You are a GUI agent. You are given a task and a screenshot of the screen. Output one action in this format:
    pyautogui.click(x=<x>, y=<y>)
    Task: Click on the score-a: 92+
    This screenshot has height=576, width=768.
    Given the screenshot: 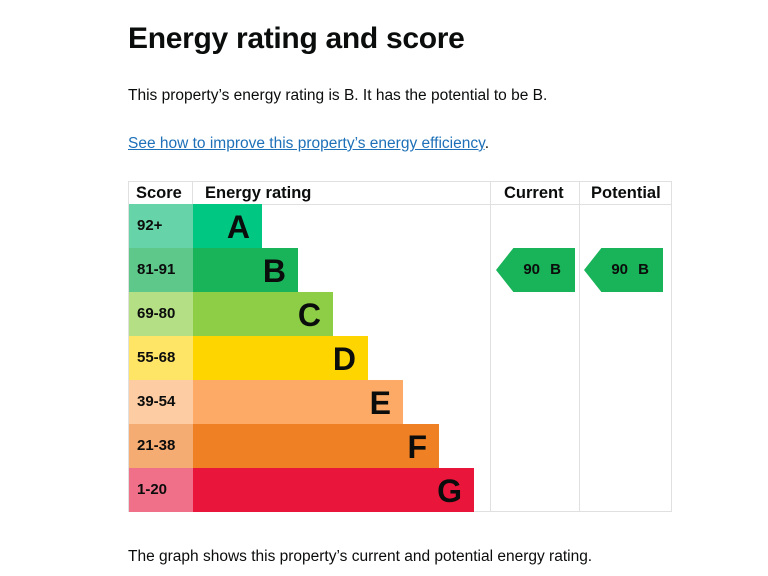 What is the action you would take?
    pyautogui.click(x=161, y=226)
    